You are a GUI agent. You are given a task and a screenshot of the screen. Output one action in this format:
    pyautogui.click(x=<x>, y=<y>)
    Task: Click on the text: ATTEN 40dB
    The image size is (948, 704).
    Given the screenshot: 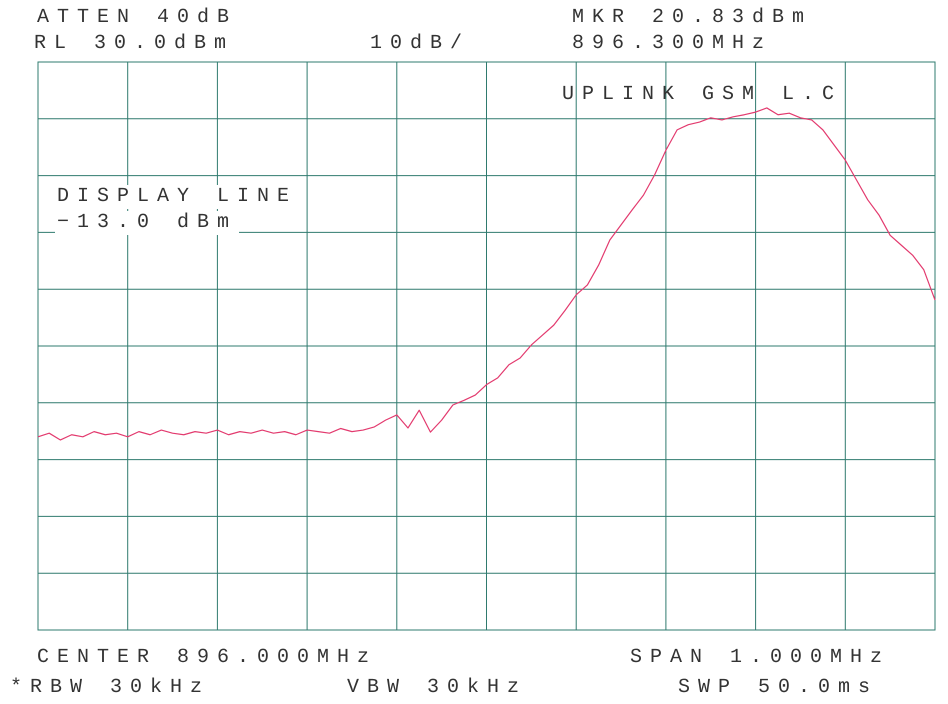 What is the action you would take?
    pyautogui.click(x=137, y=18)
    